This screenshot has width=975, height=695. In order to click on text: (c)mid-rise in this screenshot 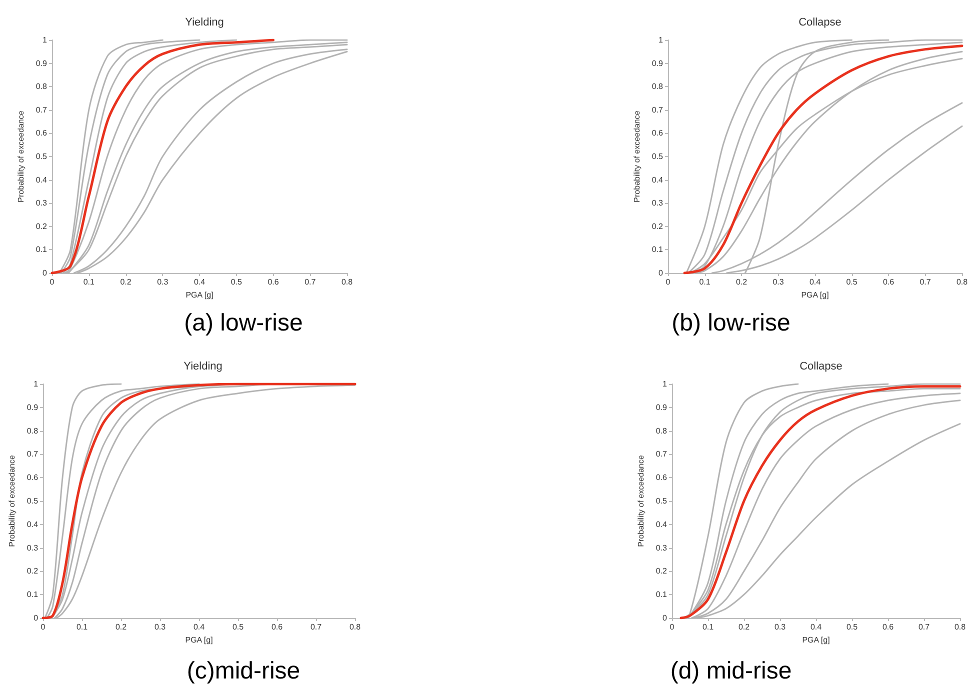, I will do `click(243, 671)`.